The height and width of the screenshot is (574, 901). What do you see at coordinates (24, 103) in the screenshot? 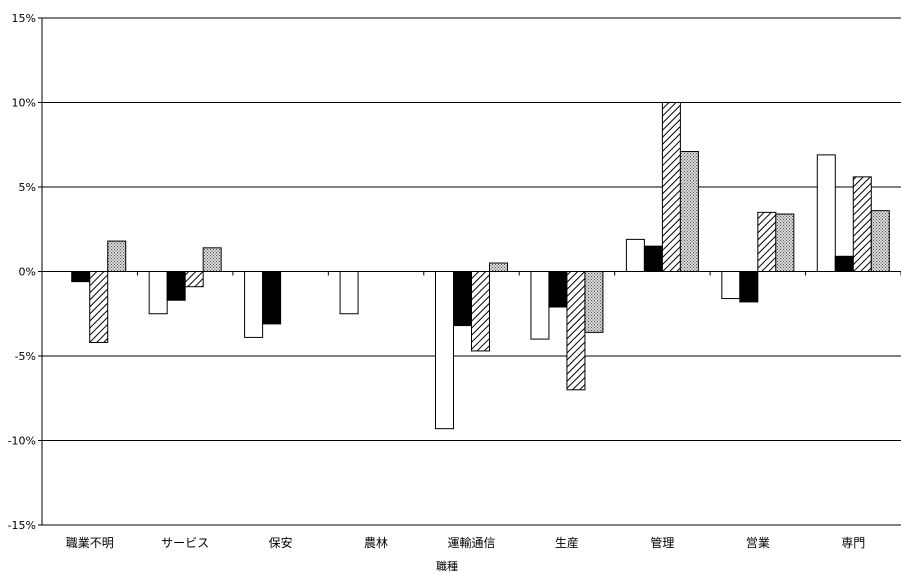
I see `y-tick-label: 10%` at bounding box center [24, 103].